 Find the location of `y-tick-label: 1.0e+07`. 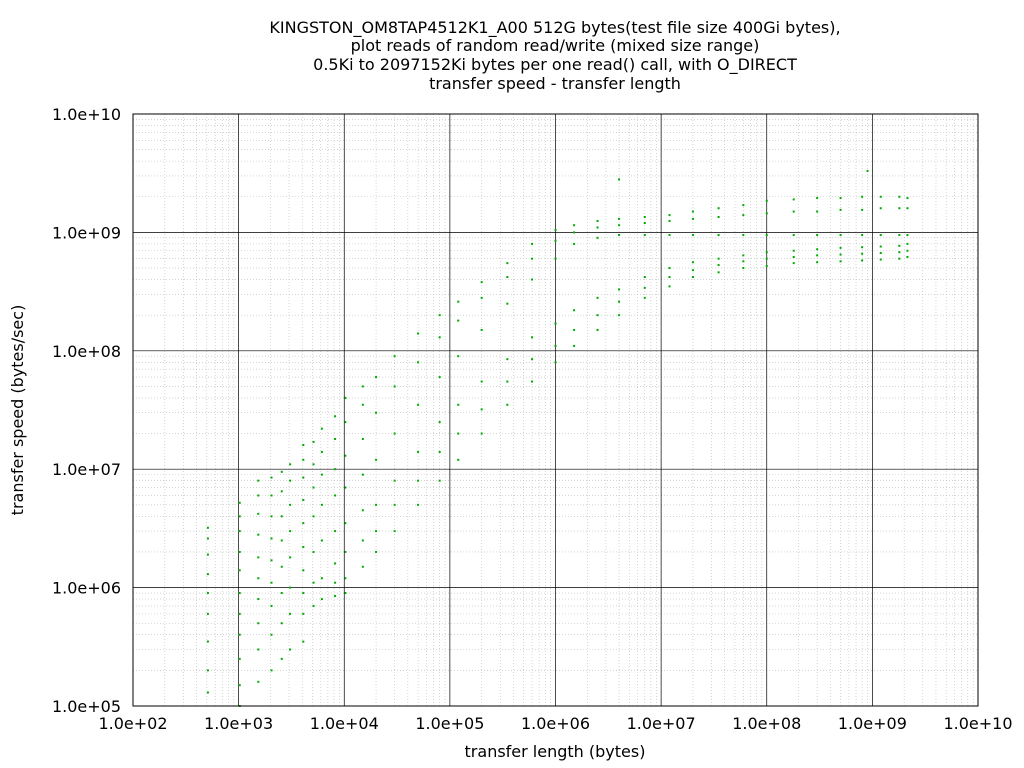

y-tick-label: 1.0e+07 is located at coordinates (86, 469).